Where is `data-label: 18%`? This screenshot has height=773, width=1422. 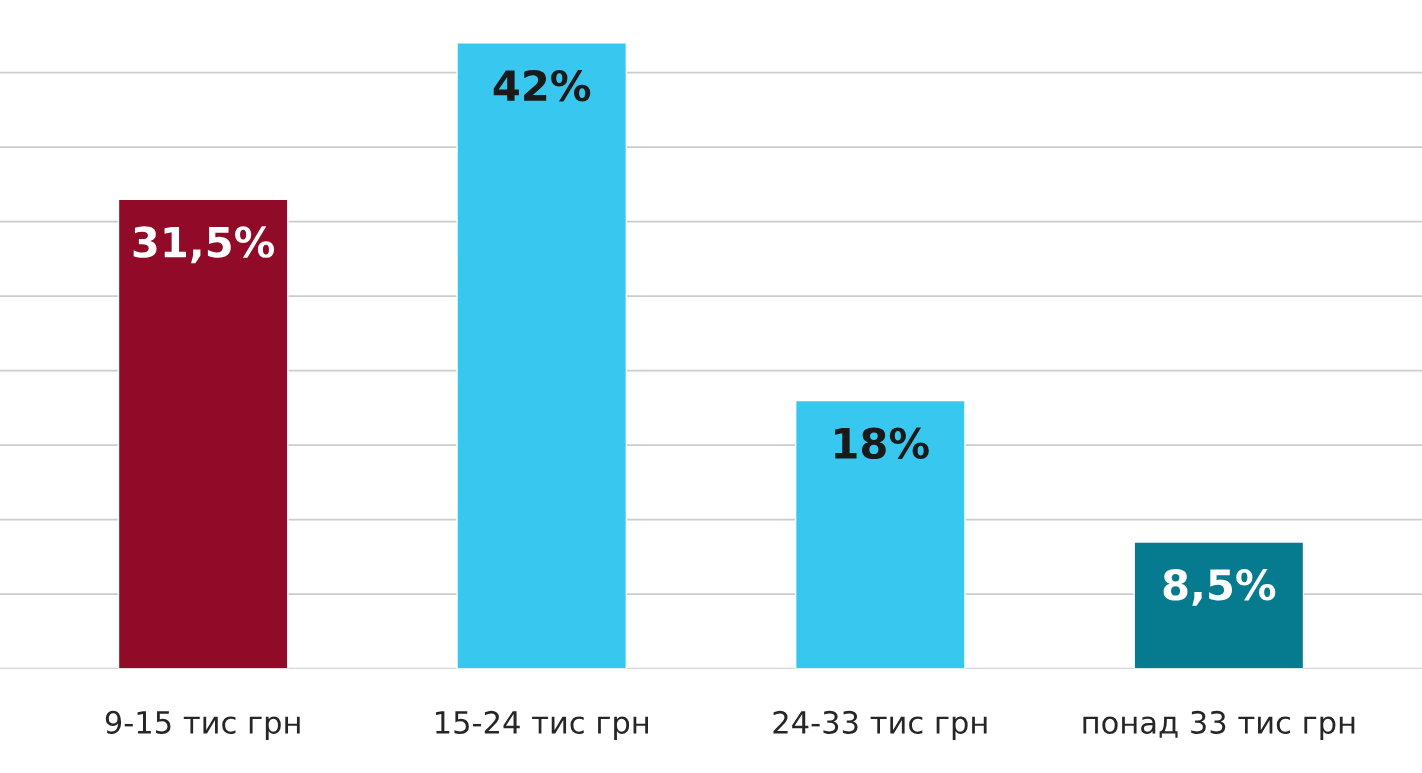 data-label: 18% is located at coordinates (882, 443).